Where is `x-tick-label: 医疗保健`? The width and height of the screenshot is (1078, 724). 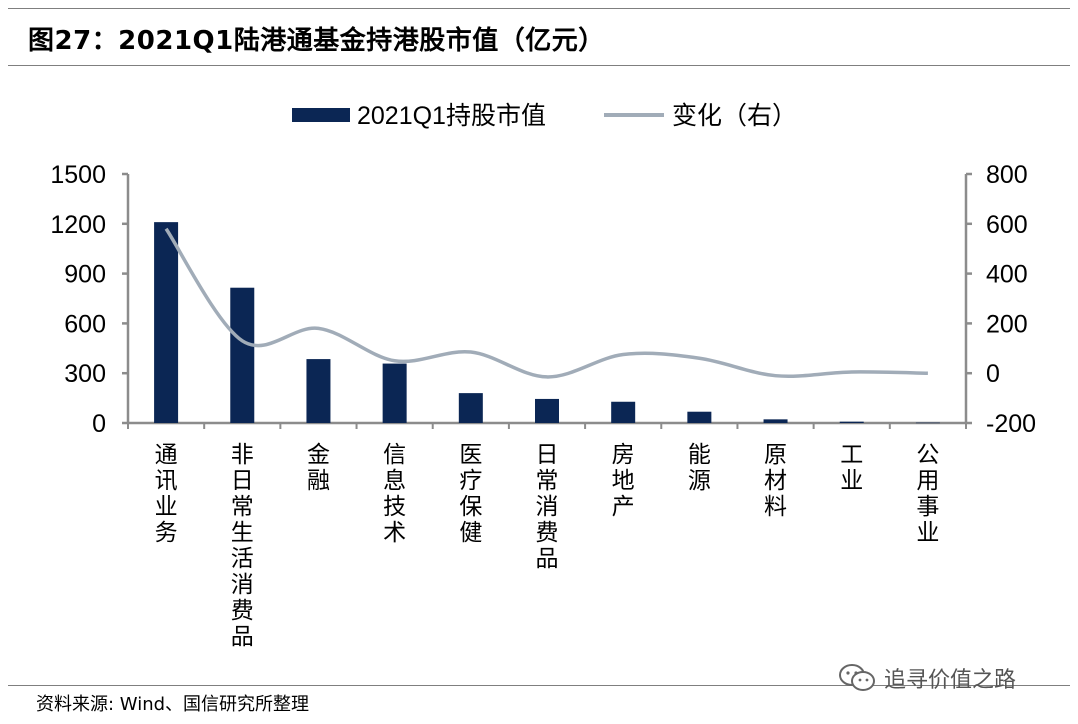 x-tick-label: 医疗保健 is located at coordinates (470, 493).